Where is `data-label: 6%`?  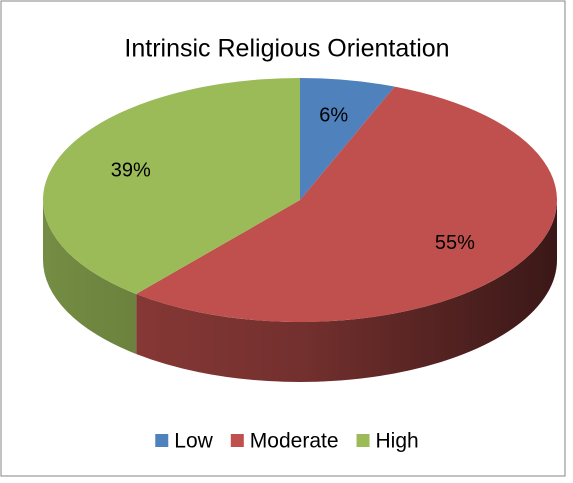
data-label: 6% is located at coordinates (333, 115).